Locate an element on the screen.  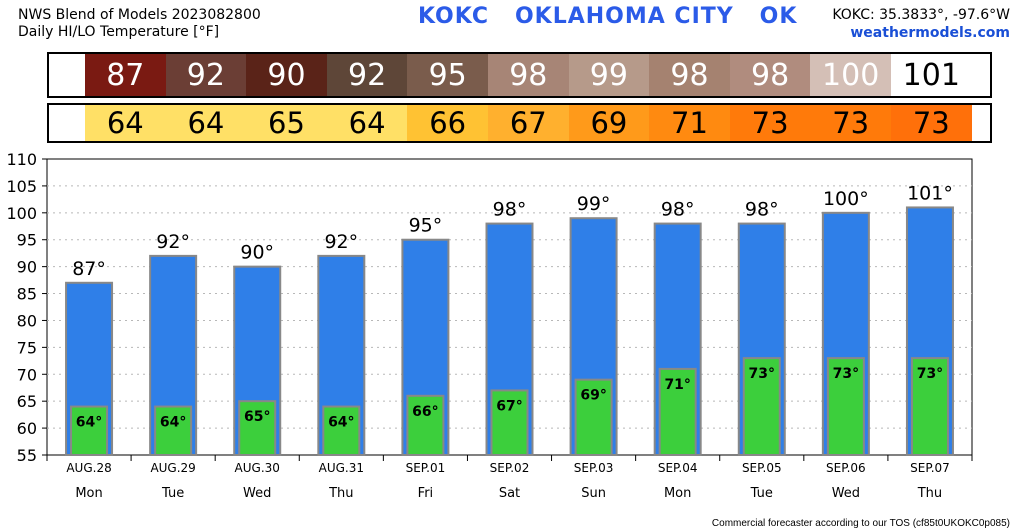
x-date-label: SEP.02 is located at coordinates (510, 468).